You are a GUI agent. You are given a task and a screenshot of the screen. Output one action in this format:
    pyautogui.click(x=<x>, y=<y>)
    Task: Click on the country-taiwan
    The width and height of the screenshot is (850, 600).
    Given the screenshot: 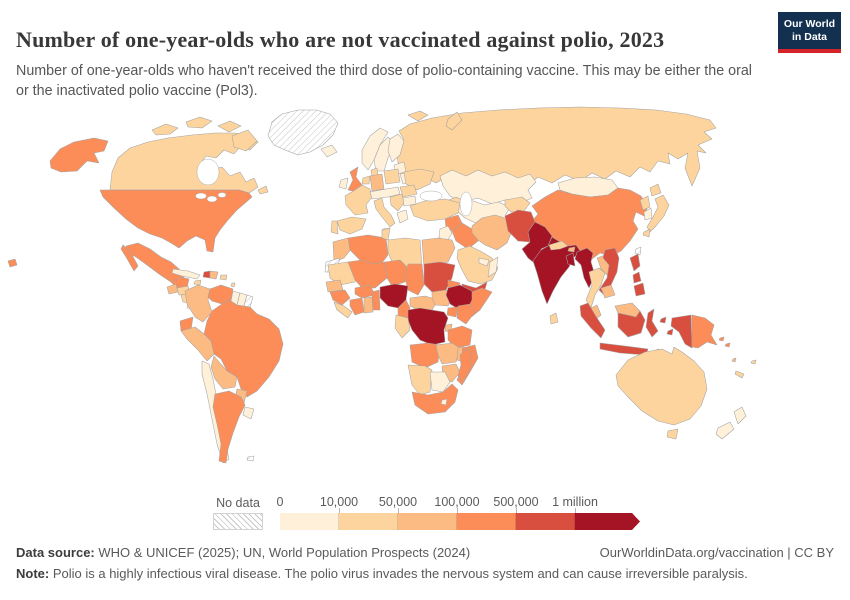 What is the action you would take?
    pyautogui.click(x=638, y=251)
    